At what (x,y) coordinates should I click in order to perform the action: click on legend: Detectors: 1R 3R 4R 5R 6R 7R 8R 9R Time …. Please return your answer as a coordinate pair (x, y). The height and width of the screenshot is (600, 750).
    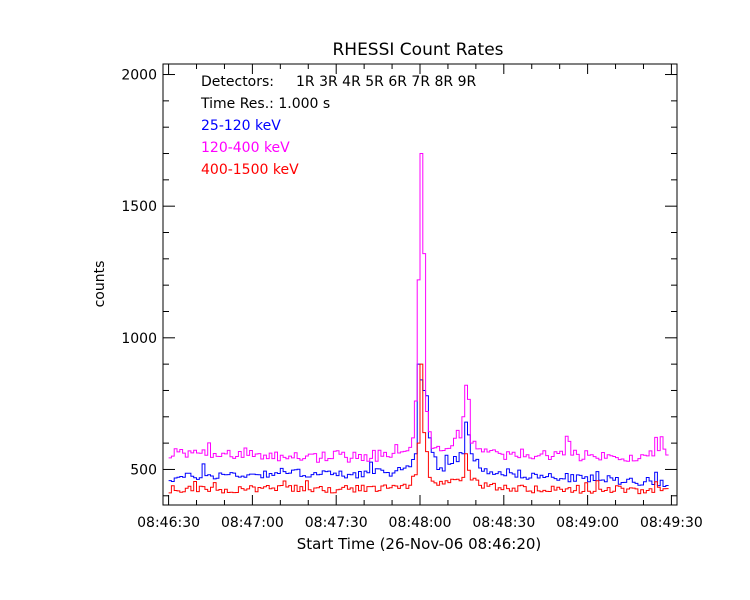
    Looking at the image, I should click on (338, 126).